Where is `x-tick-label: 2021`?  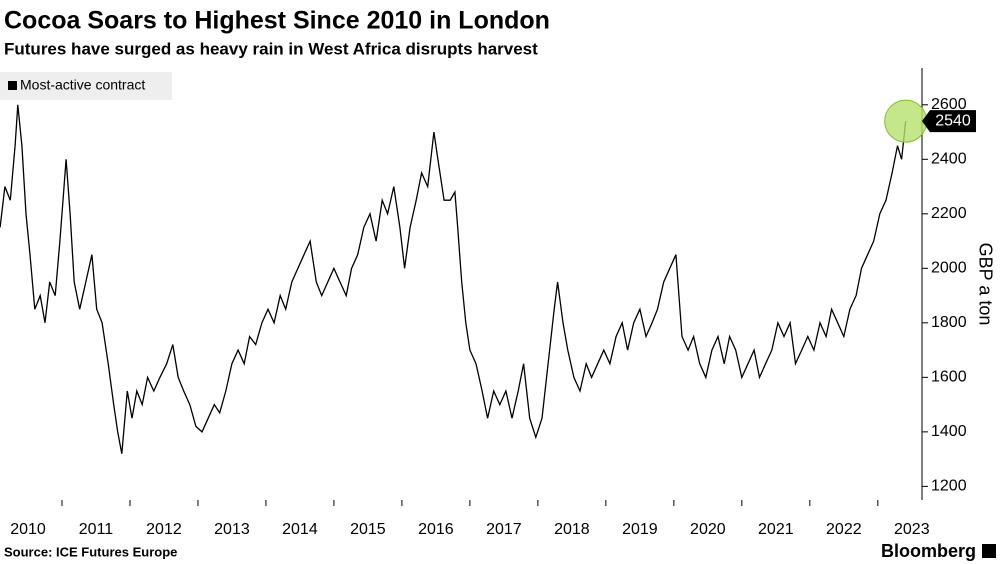 x-tick-label: 2021 is located at coordinates (776, 529).